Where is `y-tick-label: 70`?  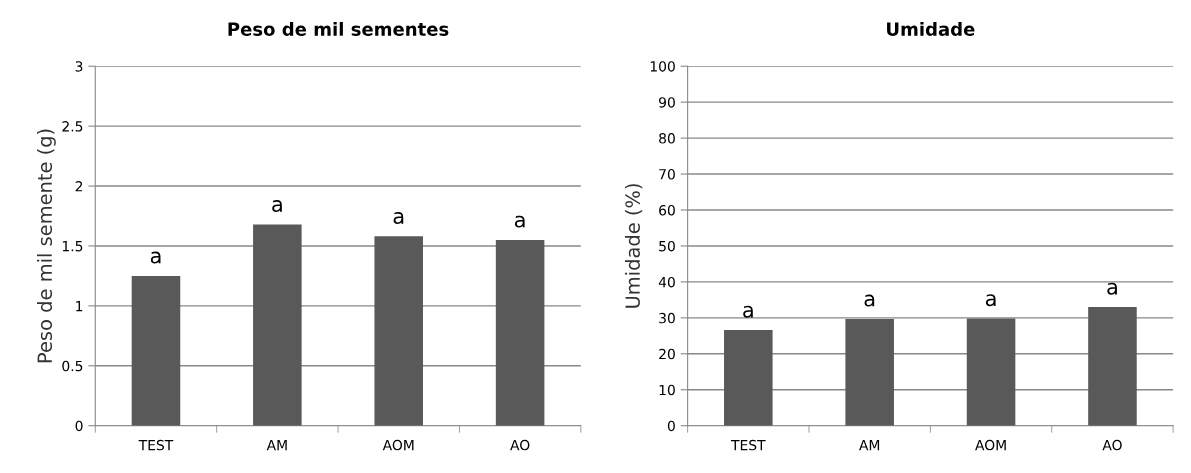
y-tick-label: 70 is located at coordinates (667, 174).